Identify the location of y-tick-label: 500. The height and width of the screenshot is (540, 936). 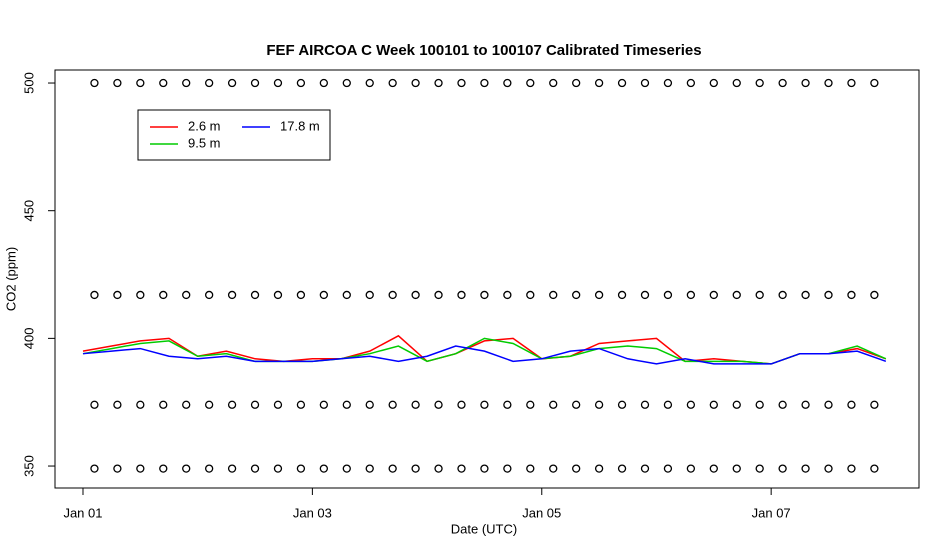
(28, 83).